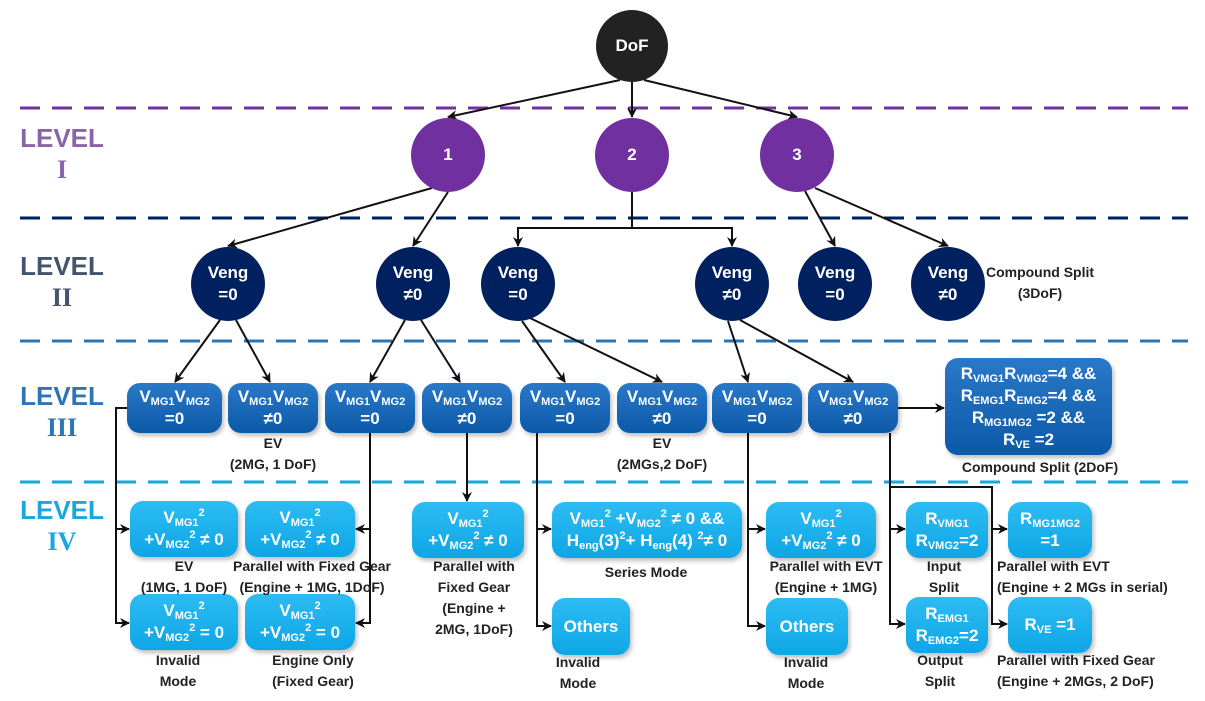  I want to click on level-word: LEVEL, so click(62, 396).